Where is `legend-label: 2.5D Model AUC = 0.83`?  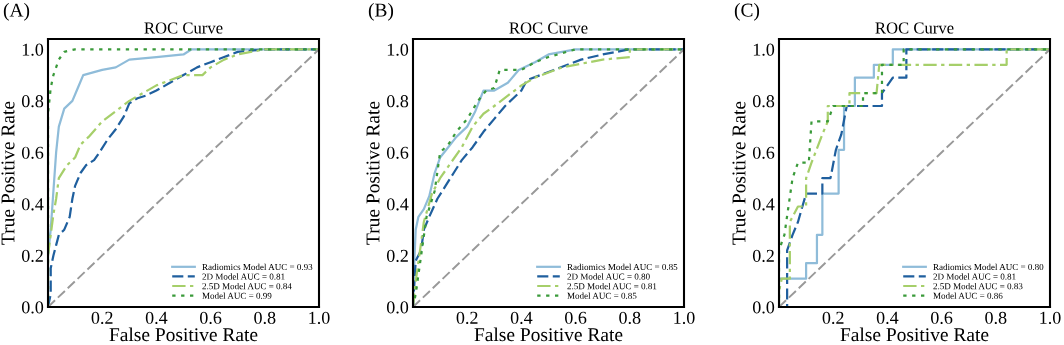
legend-label: 2.5D Model AUC = 0.83 is located at coordinates (978, 286).